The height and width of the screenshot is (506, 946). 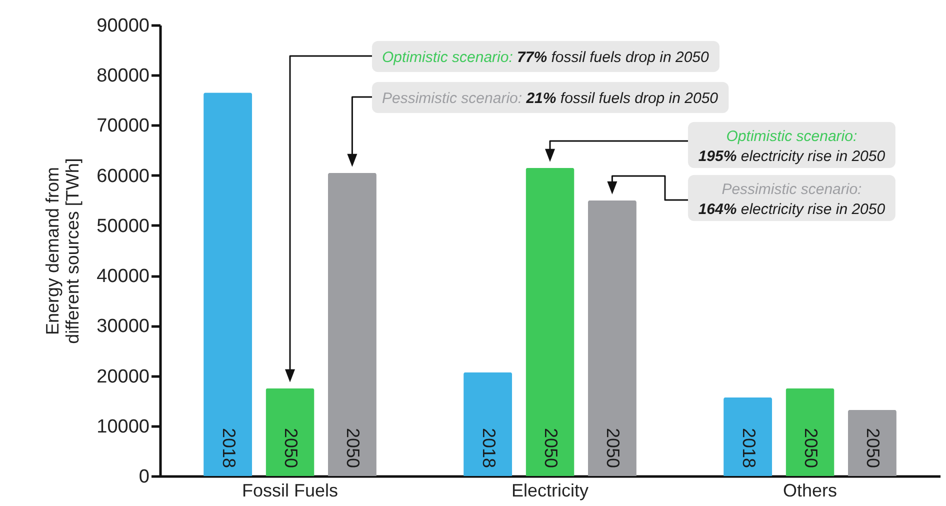 I want to click on x-tick-label: Others, so click(x=810, y=490).